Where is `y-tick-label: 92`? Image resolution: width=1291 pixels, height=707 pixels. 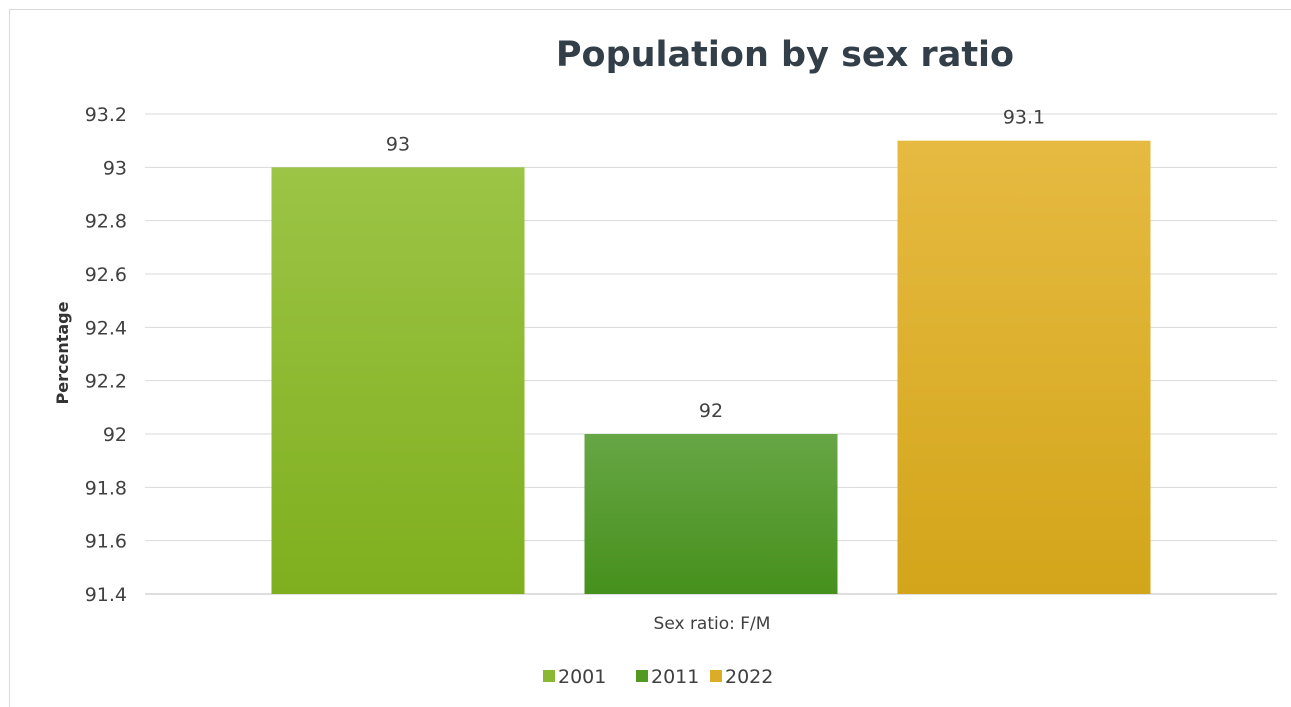
y-tick-label: 92 is located at coordinates (115, 435).